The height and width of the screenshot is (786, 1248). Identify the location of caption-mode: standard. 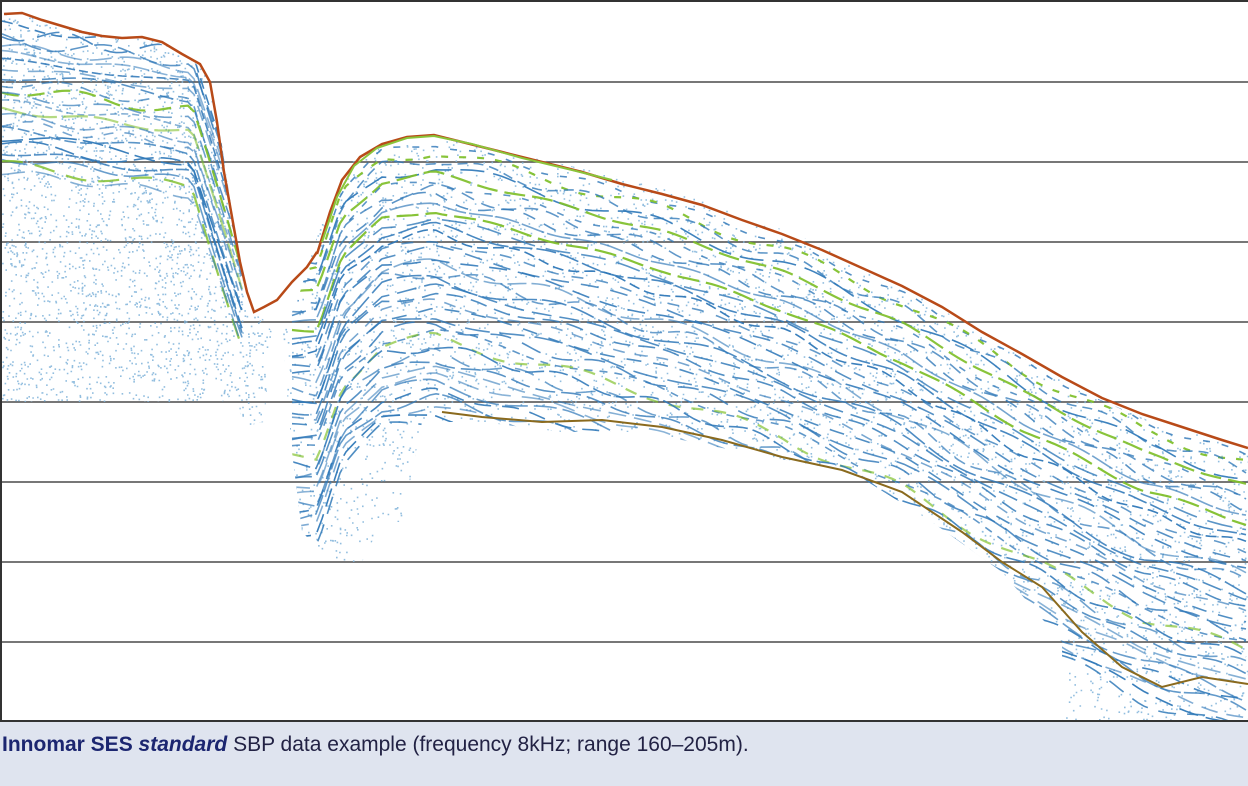
(183, 744).